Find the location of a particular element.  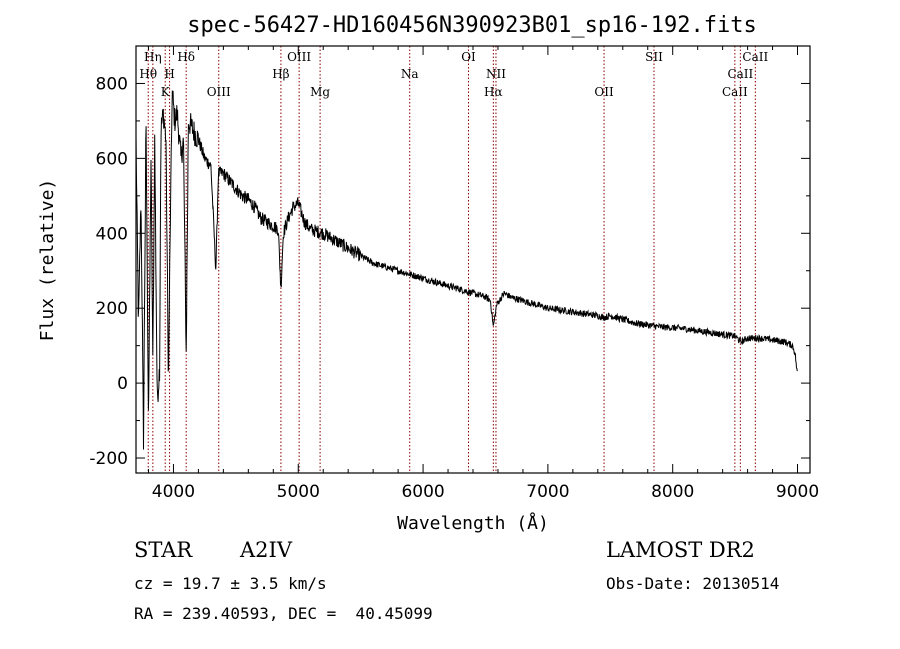

x-tick-label-5: 9000 is located at coordinates (797, 492).